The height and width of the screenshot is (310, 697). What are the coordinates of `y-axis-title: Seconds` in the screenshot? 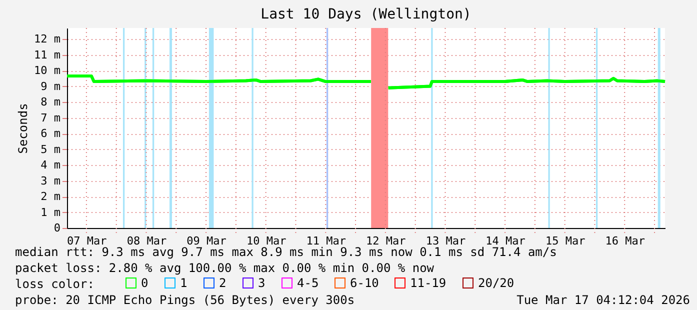 It's located at (23, 128).